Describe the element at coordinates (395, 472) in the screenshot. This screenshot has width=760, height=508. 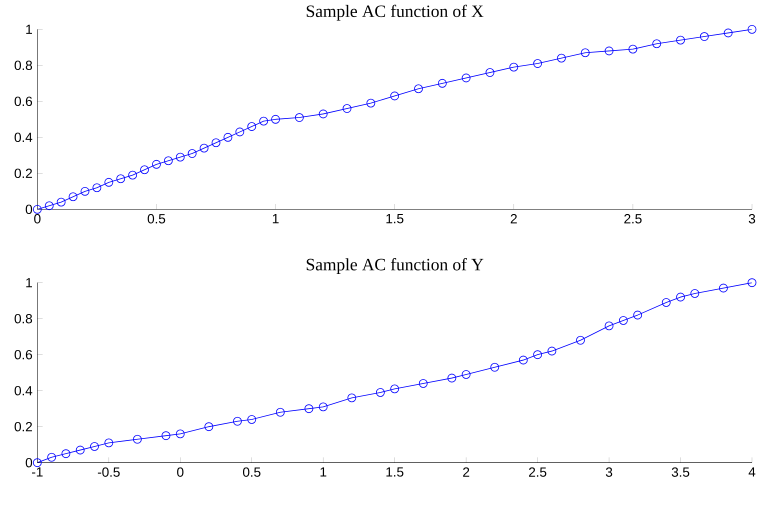
I see `x-tick-label: 1.5` at that location.